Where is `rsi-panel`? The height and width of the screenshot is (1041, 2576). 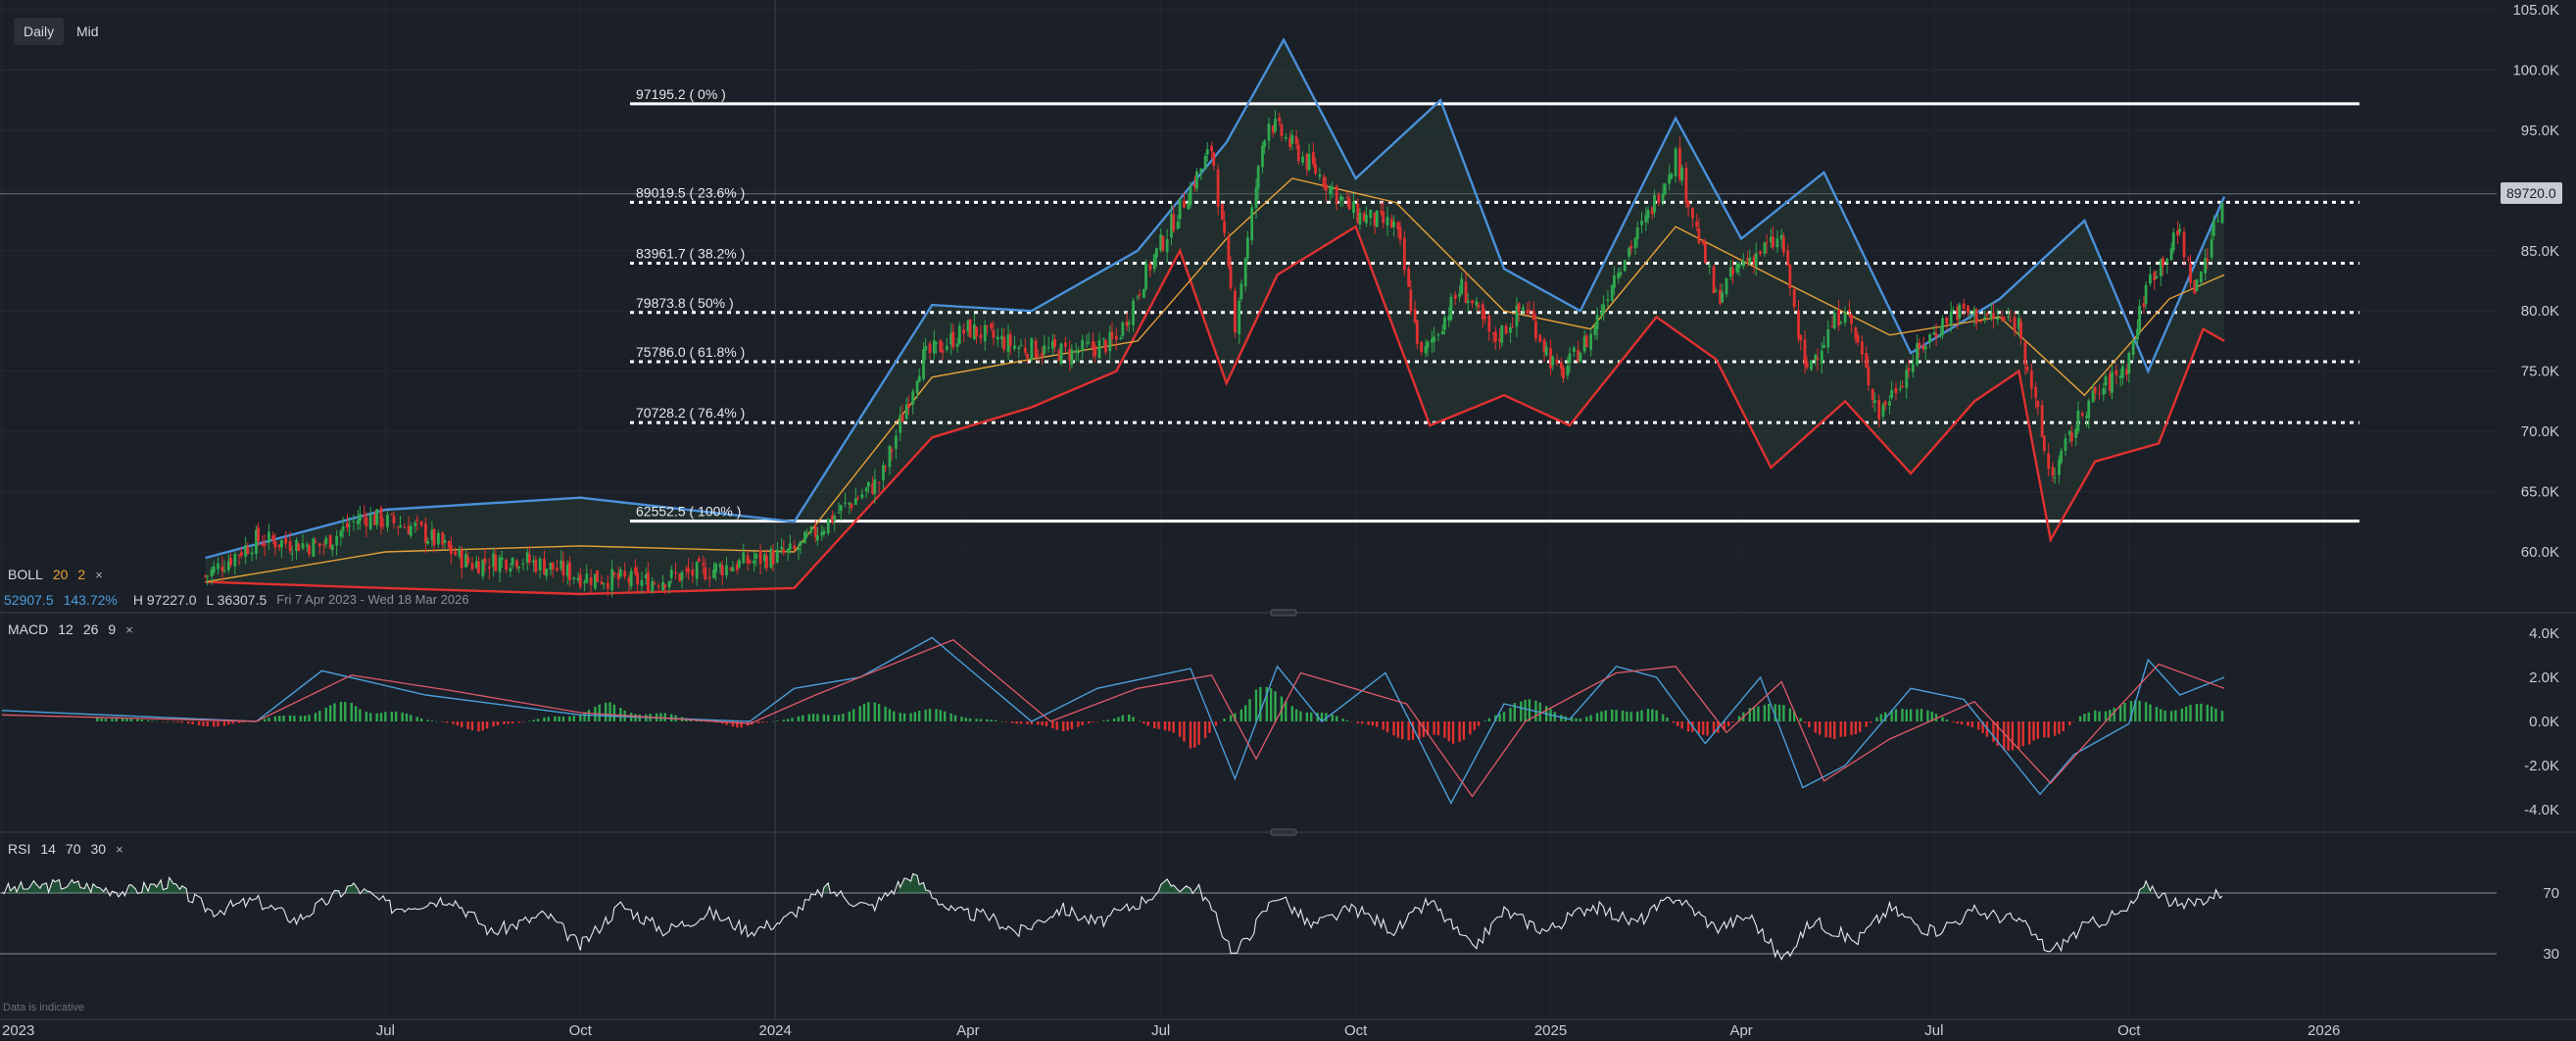
rsi-panel is located at coordinates (1248, 917).